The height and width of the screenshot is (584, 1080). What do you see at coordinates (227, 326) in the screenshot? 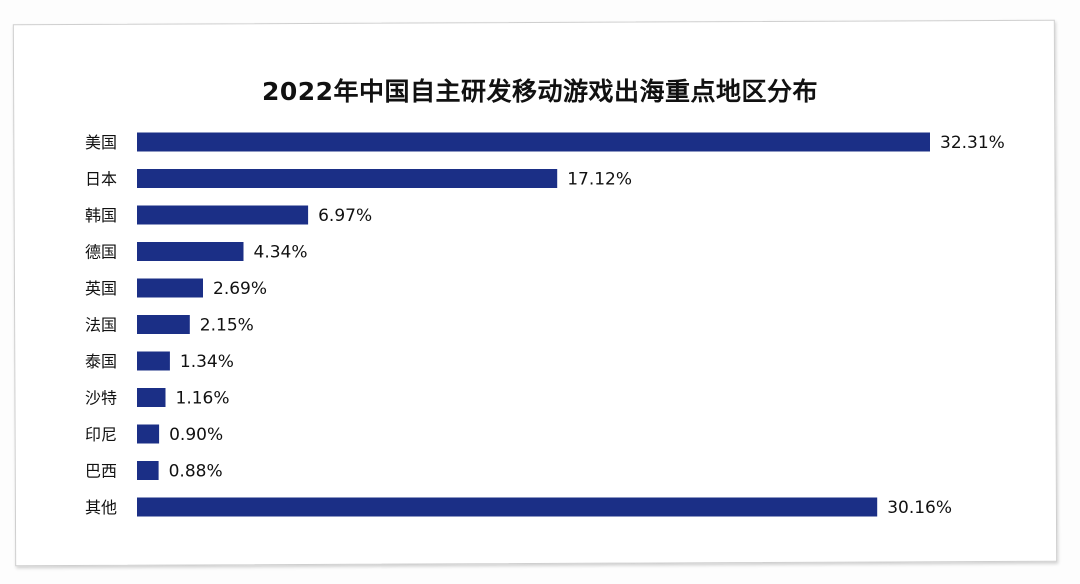
I see `value-label: 2.15%` at bounding box center [227, 326].